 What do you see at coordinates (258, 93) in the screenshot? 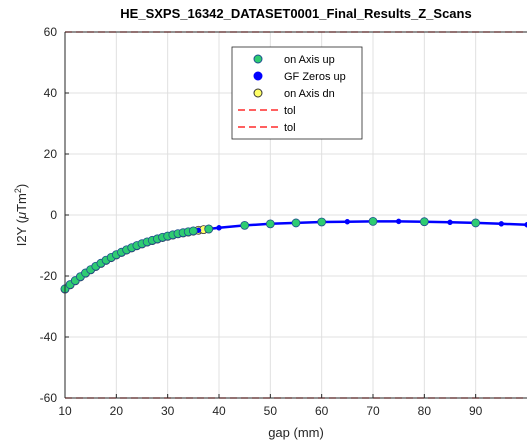
I see `legend-marker-on-axis-dn` at bounding box center [258, 93].